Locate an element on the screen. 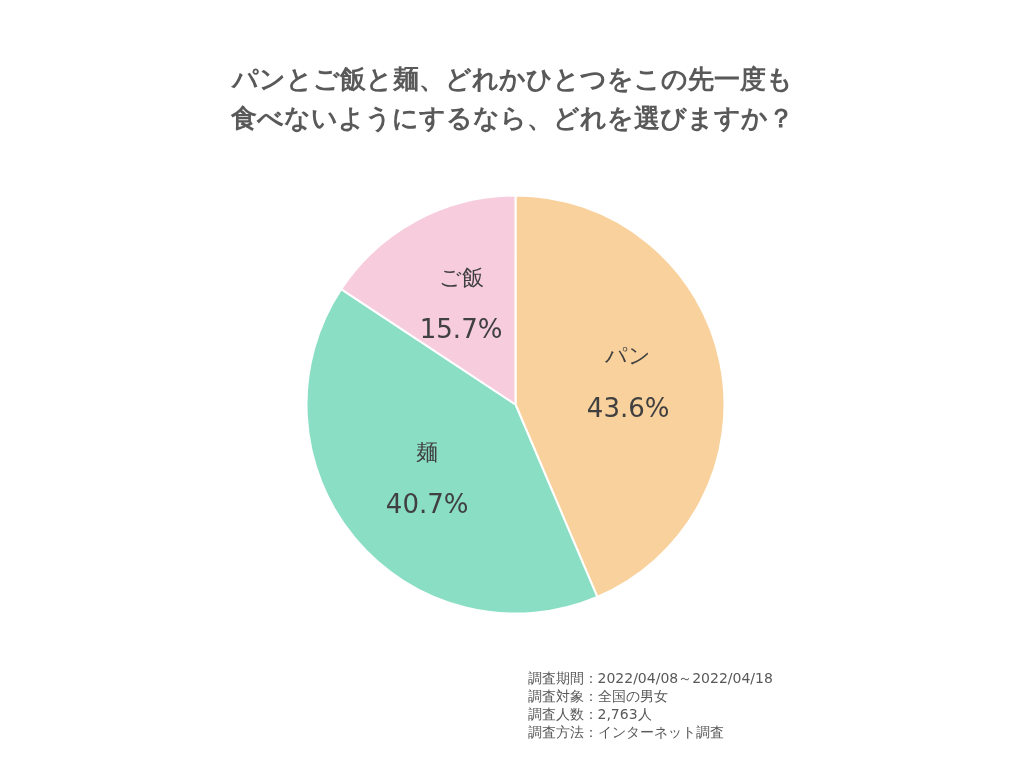  chart-title: パンとご飯と麺、どれかひとつをこの先一度も食べないようにするなら、どれを選びますか？ is located at coordinates (512, 98).